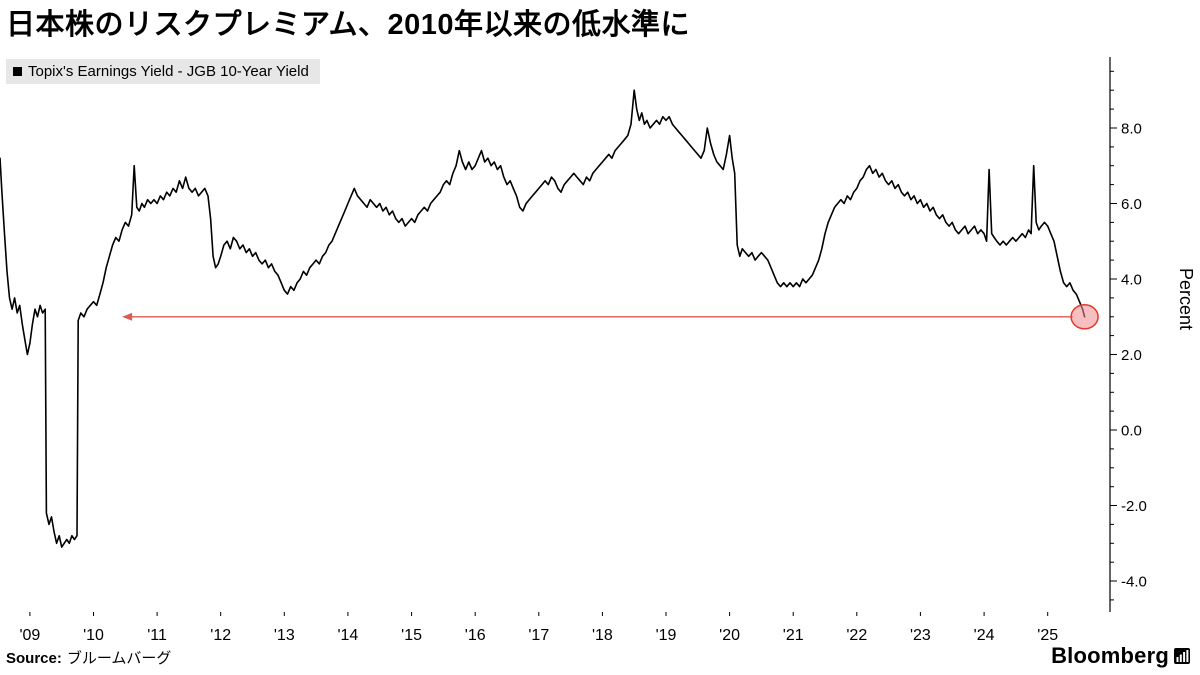  What do you see at coordinates (793, 635) in the screenshot?
I see `x-tick-label: '21` at bounding box center [793, 635].